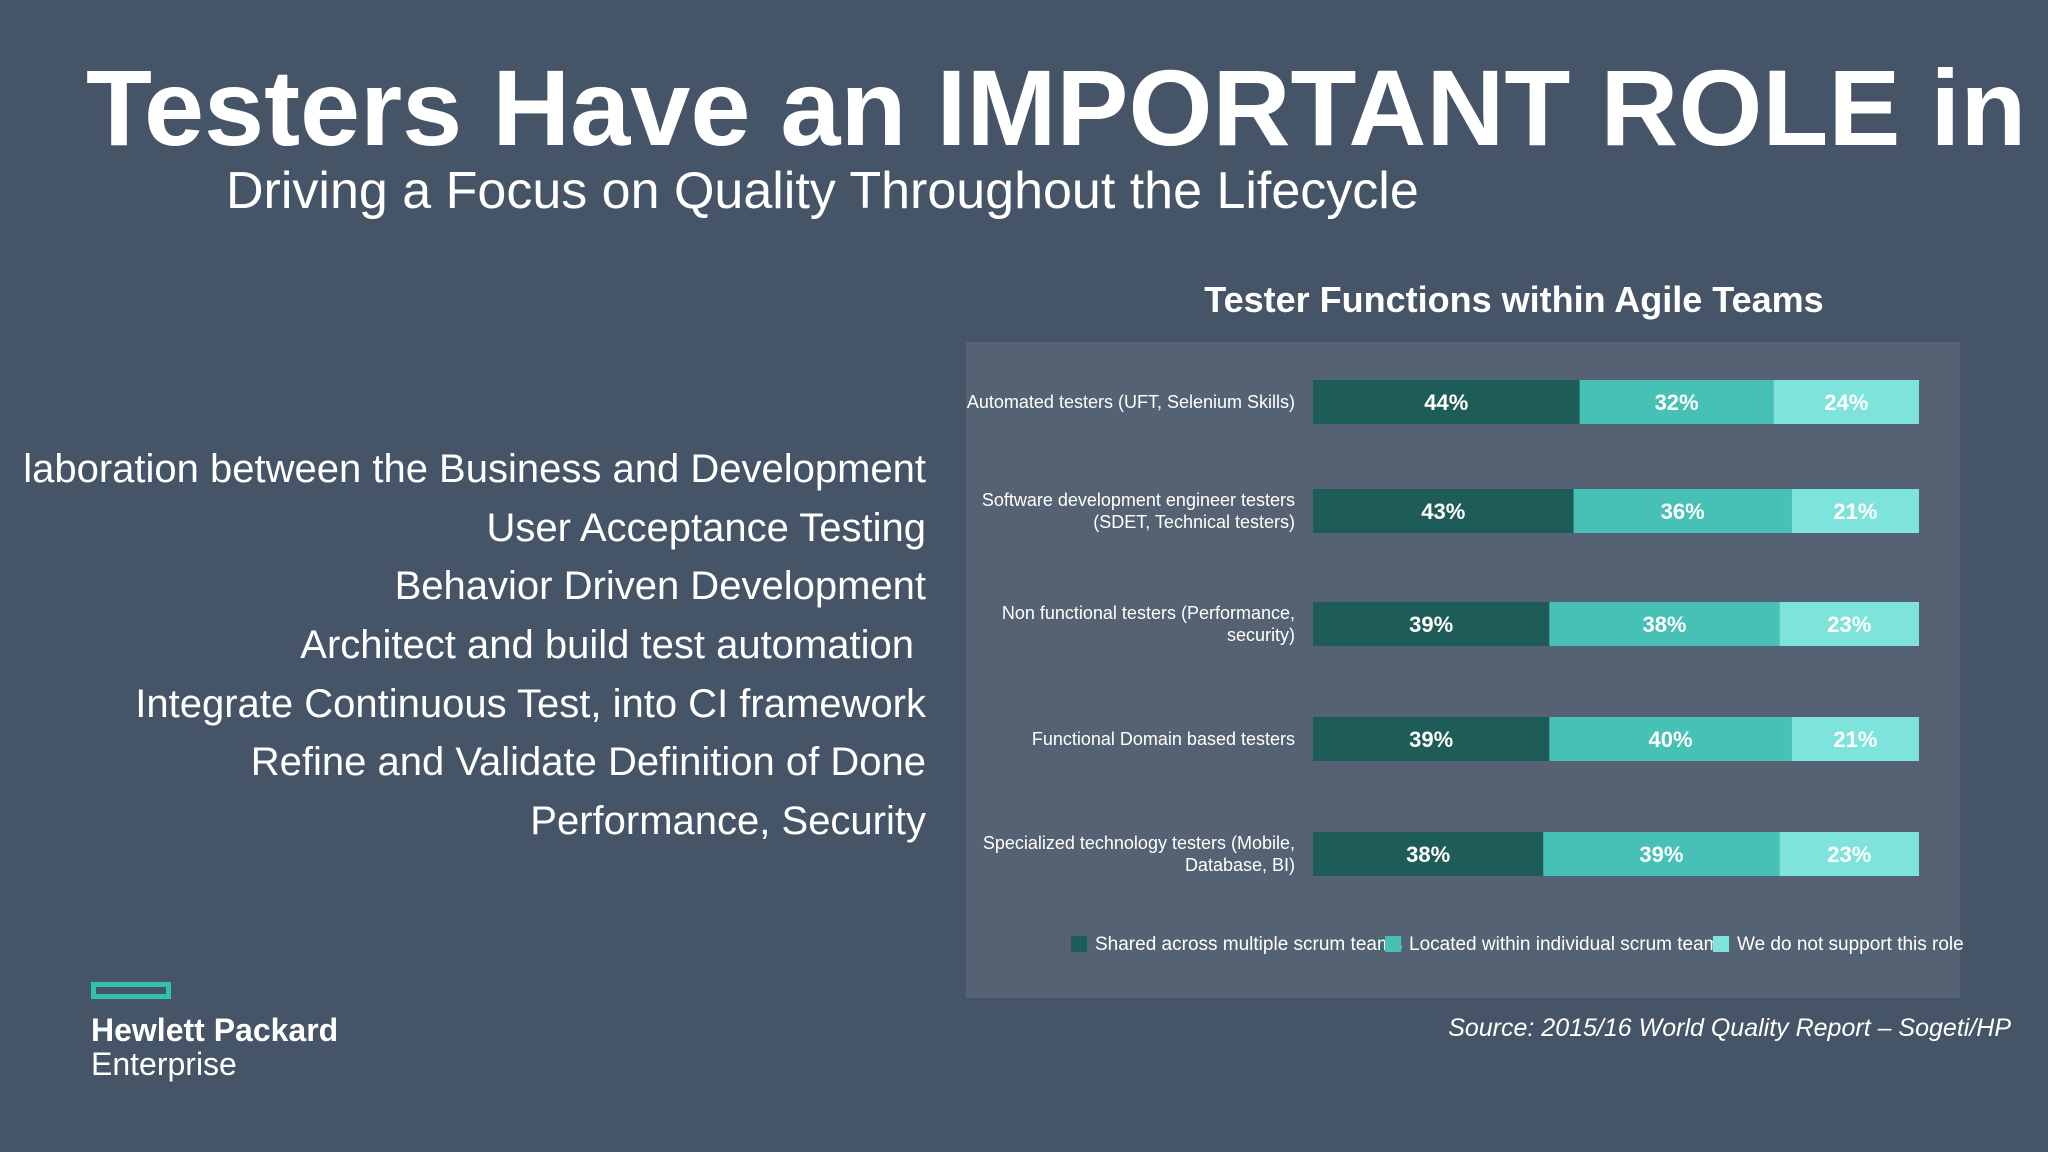  I want to click on data-label: 36%, so click(1683, 511).